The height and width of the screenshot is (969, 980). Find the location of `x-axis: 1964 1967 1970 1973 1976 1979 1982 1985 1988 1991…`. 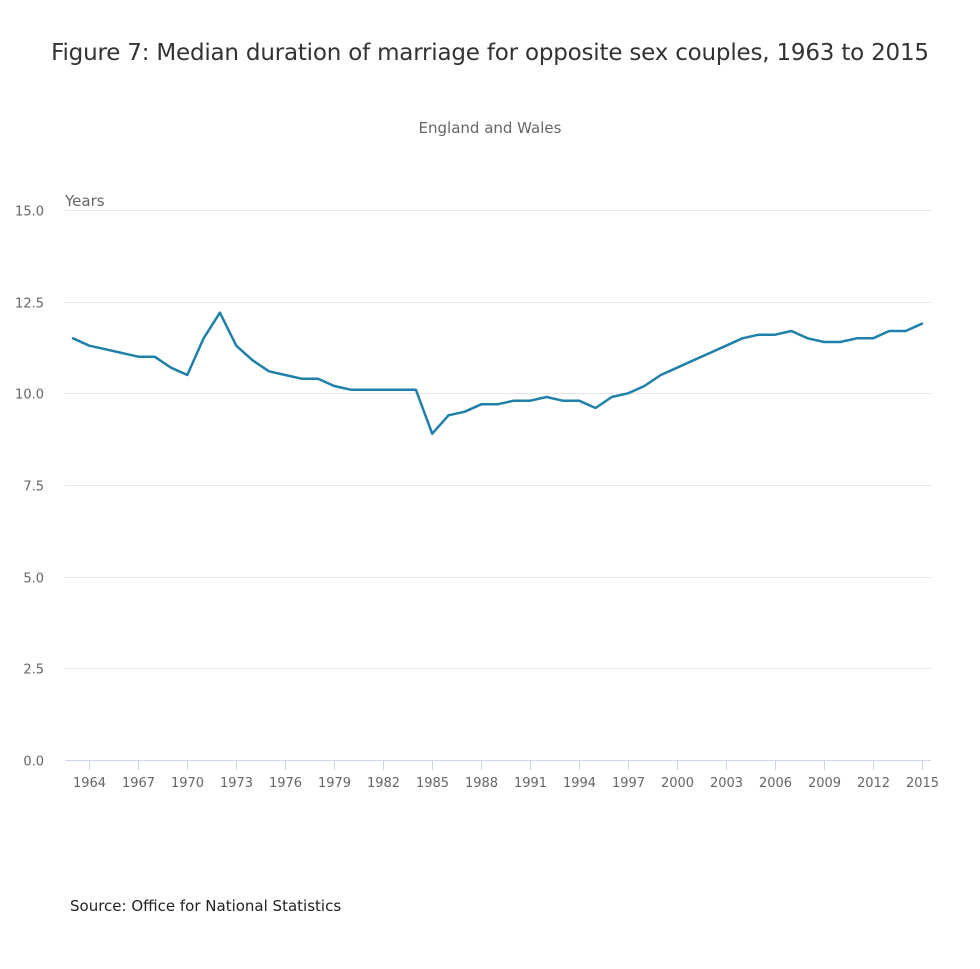

x-axis: 1964 1967 1970 1973 1976 1979 1982 1985 1988 1991… is located at coordinates (502, 775).